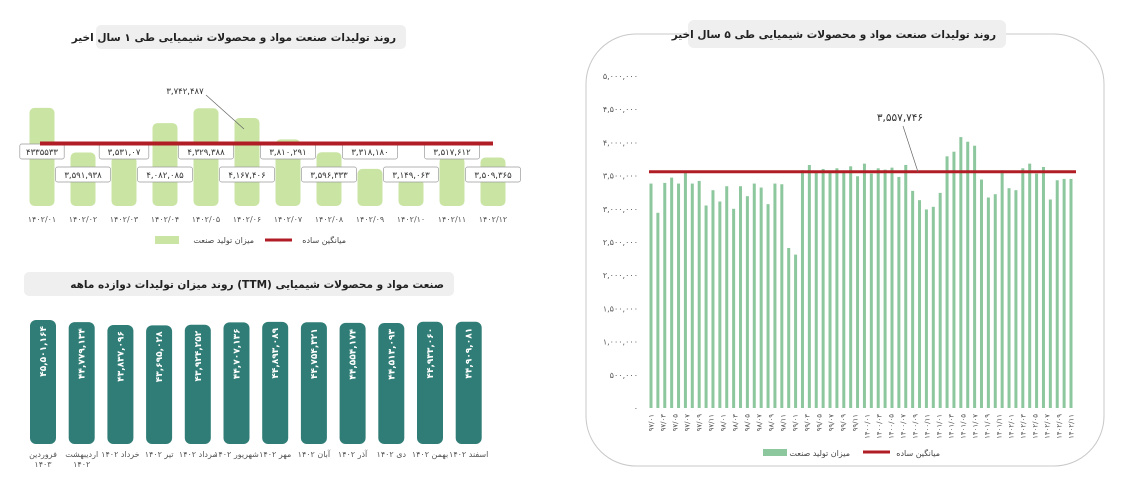 The width and height of the screenshot is (1128, 492). I want to click on chart1-legend: میزان تولید صنعت میانگین ساده, so click(250, 240).